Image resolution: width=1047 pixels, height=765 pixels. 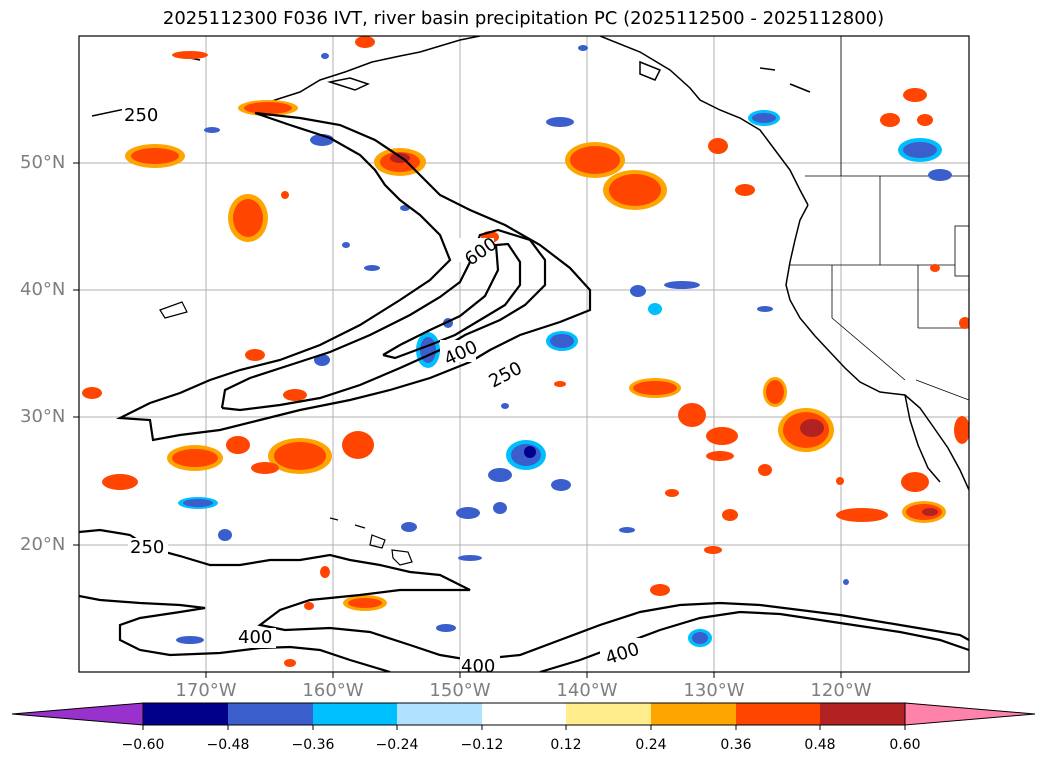 What do you see at coordinates (206, 690) in the screenshot?
I see `lon-label-170w: 170°W` at bounding box center [206, 690].